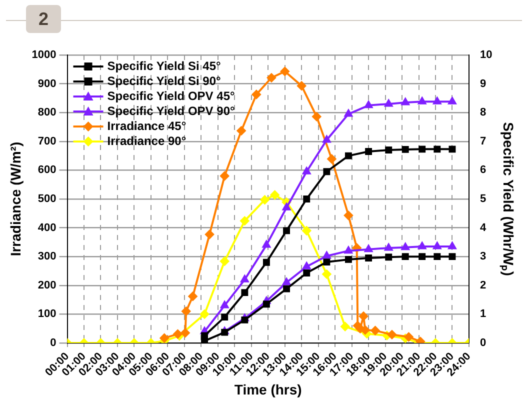 This screenshot has height=403, width=528. Describe the element at coordinates (164, 81) in the screenshot. I see `legend-label: Specific Yield Si 90°` at that location.